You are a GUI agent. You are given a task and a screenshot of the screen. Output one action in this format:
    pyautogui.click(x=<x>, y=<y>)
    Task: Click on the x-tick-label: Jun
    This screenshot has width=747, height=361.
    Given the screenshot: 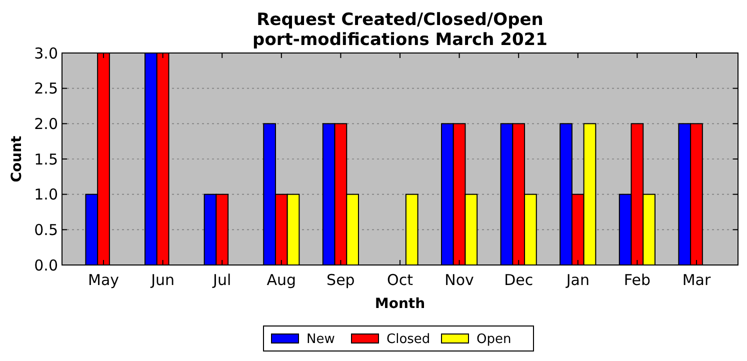 What is the action you would take?
    pyautogui.click(x=162, y=280)
    